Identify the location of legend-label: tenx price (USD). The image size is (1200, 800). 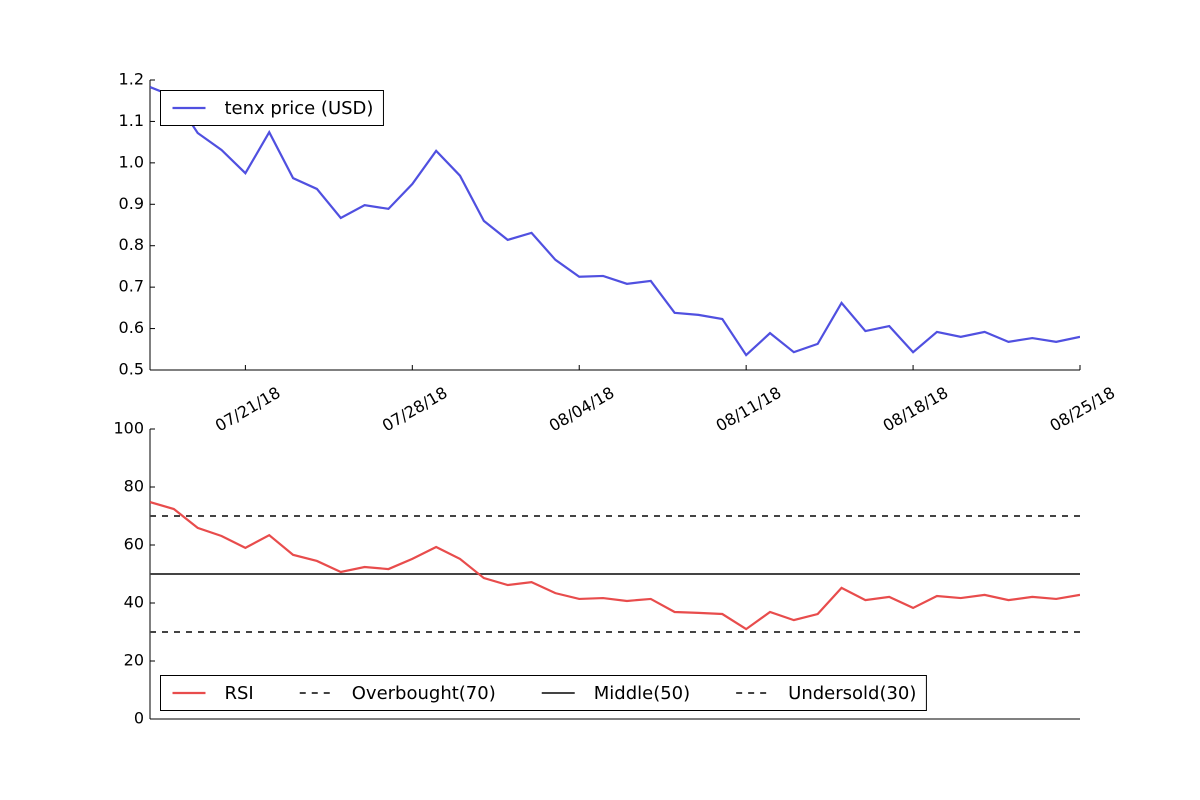
(299, 108).